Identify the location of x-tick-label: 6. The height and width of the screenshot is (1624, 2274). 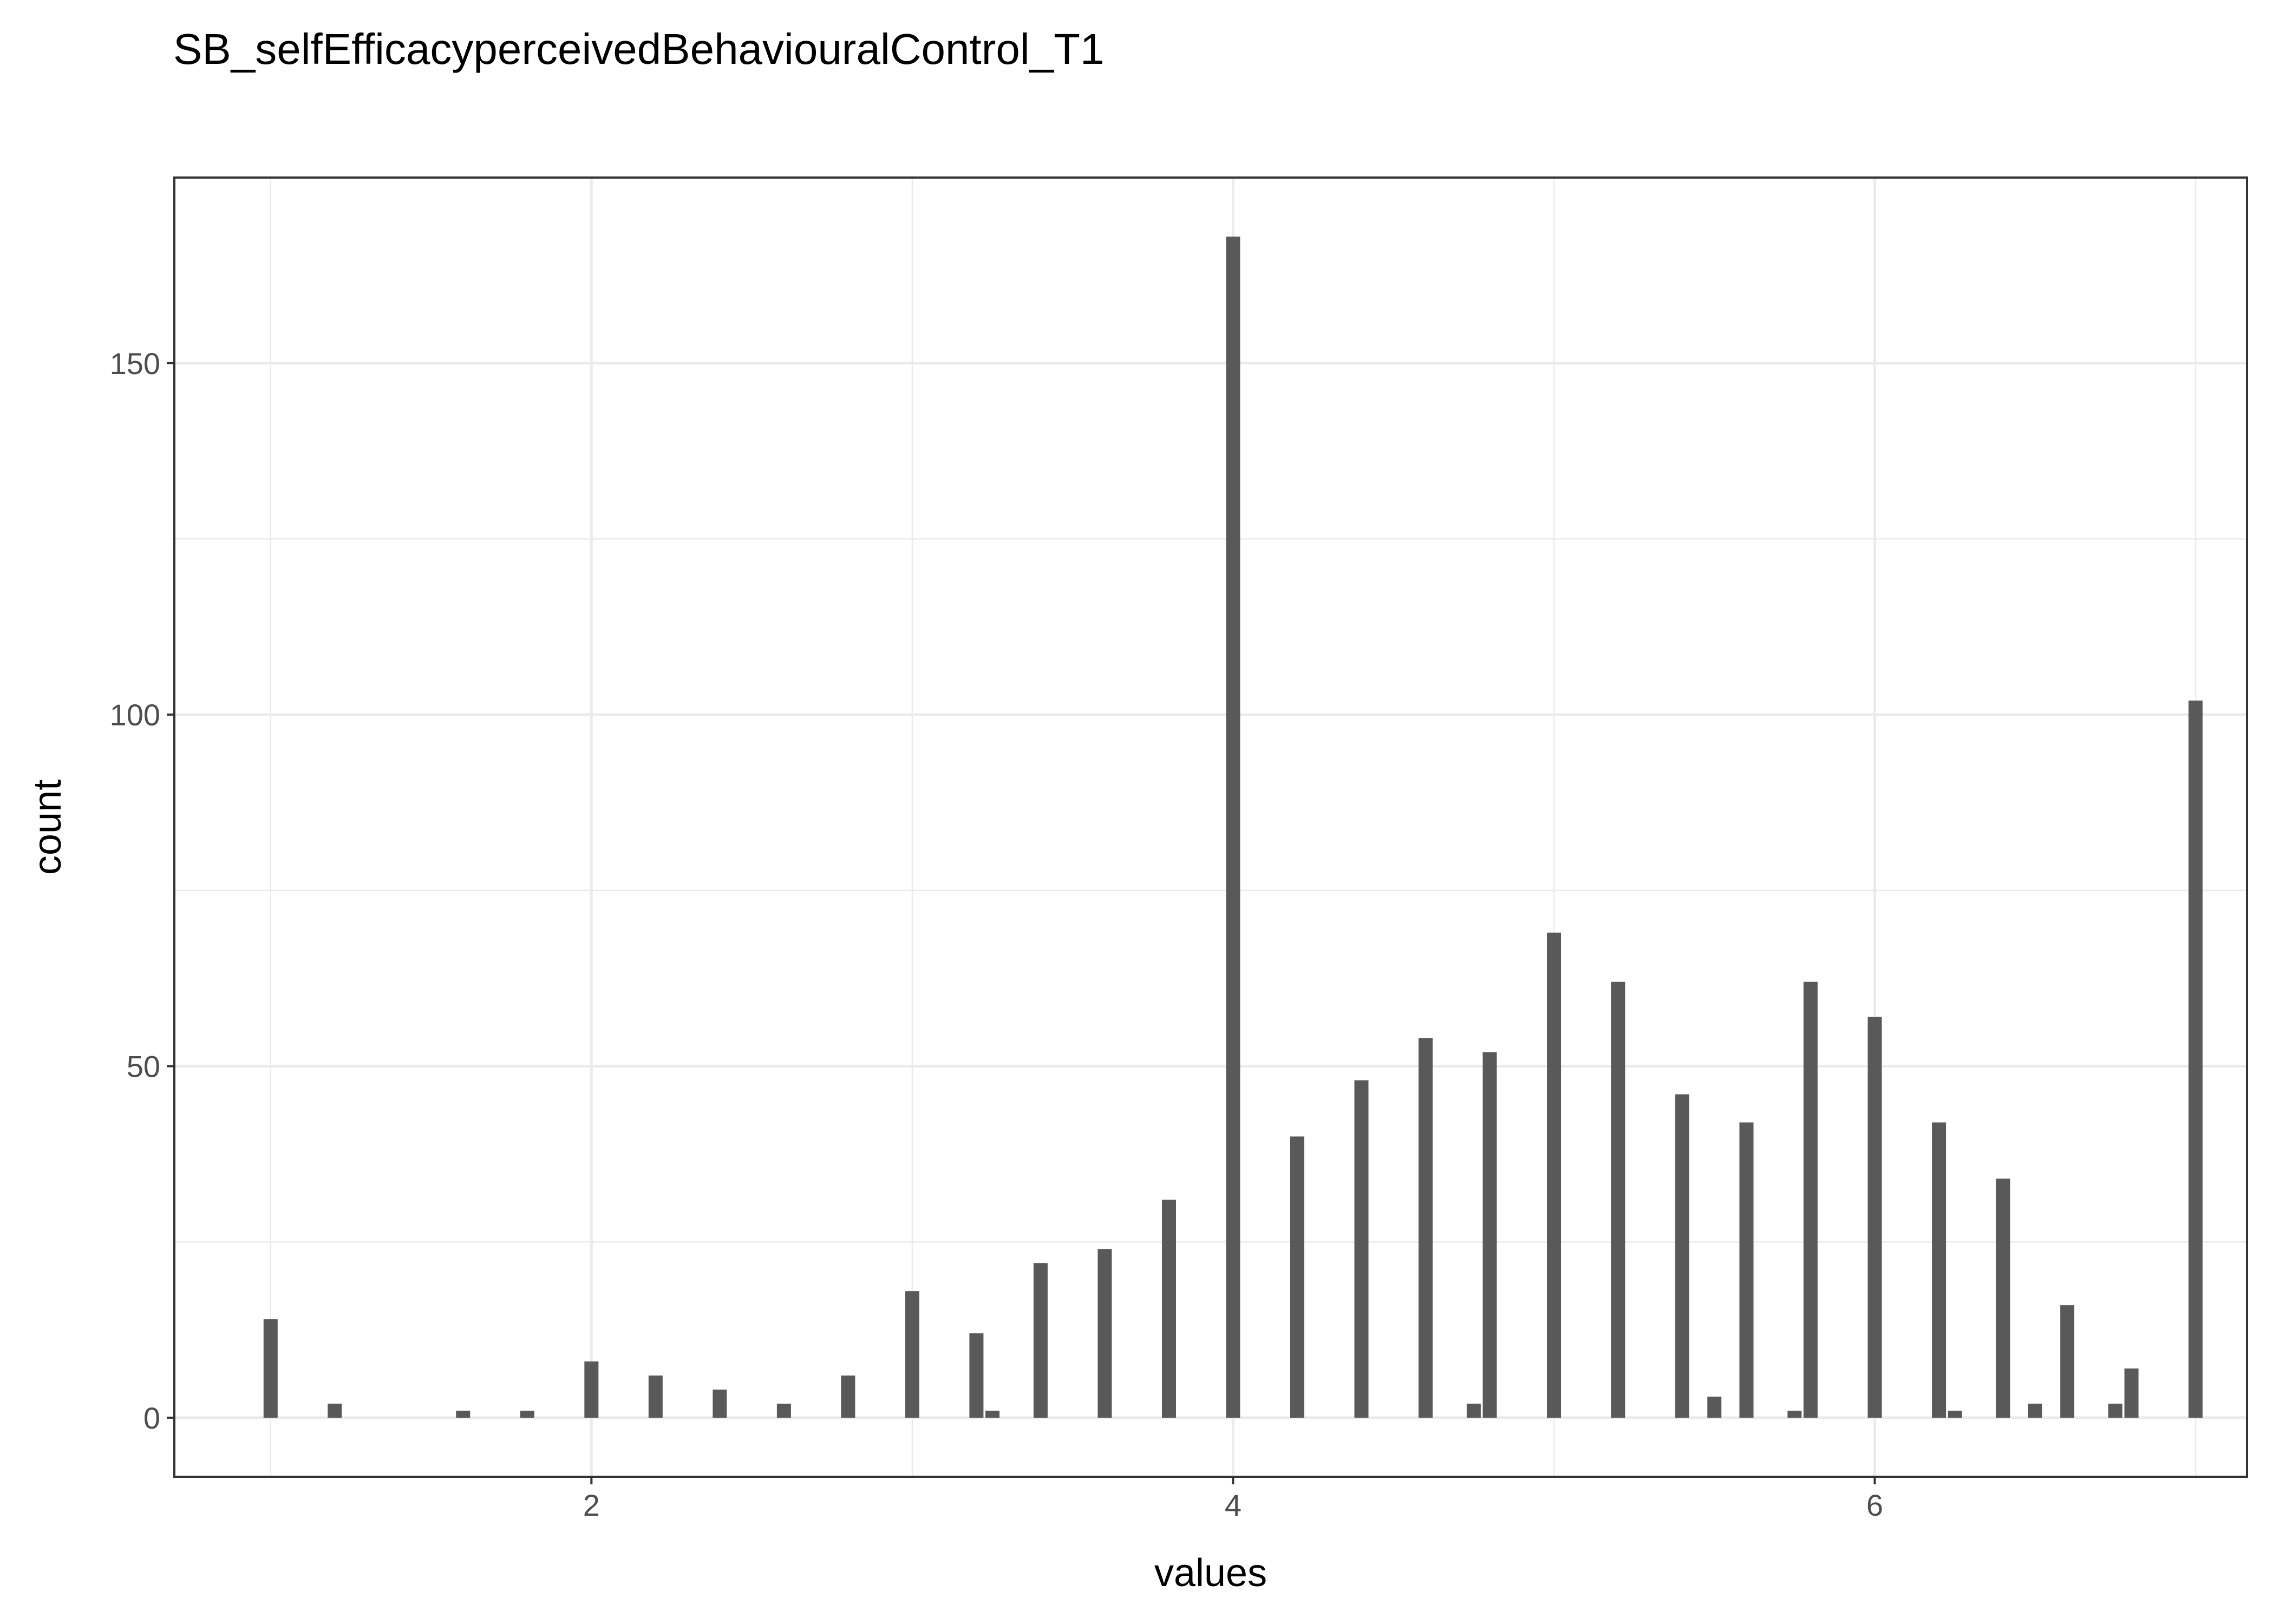
(1875, 1505).